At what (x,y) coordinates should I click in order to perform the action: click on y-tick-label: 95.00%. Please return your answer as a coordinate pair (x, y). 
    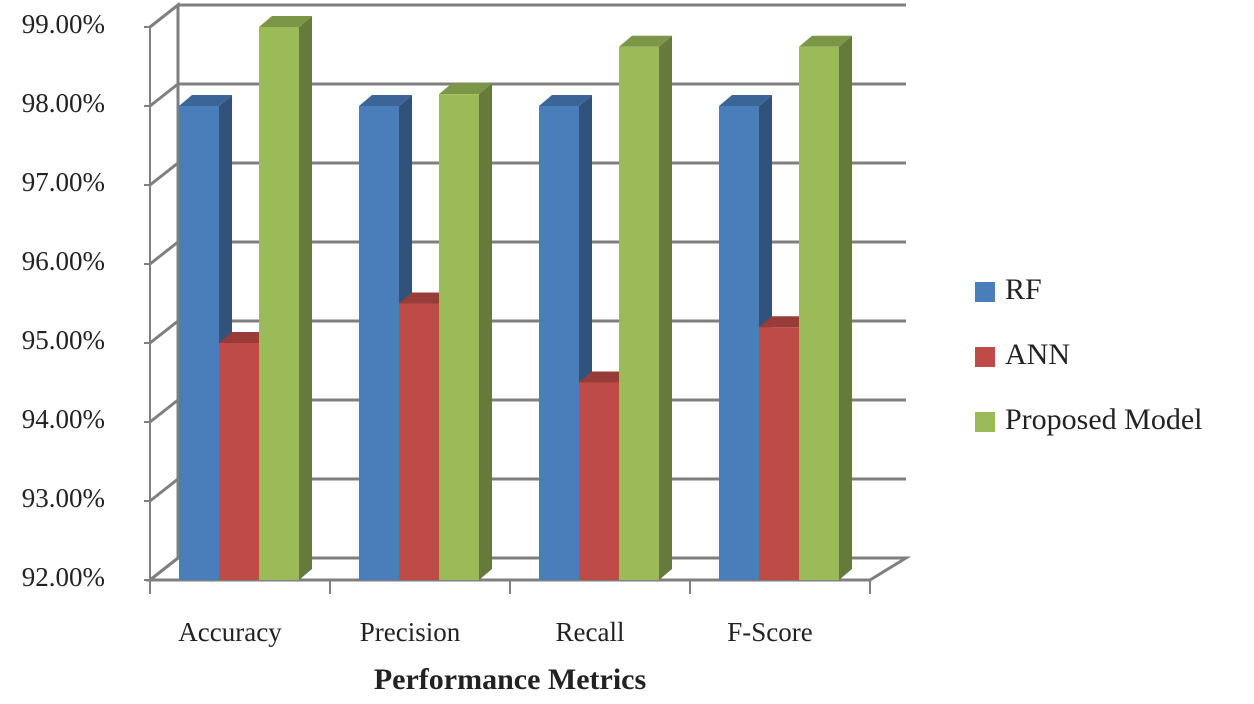
    Looking at the image, I should click on (63, 340).